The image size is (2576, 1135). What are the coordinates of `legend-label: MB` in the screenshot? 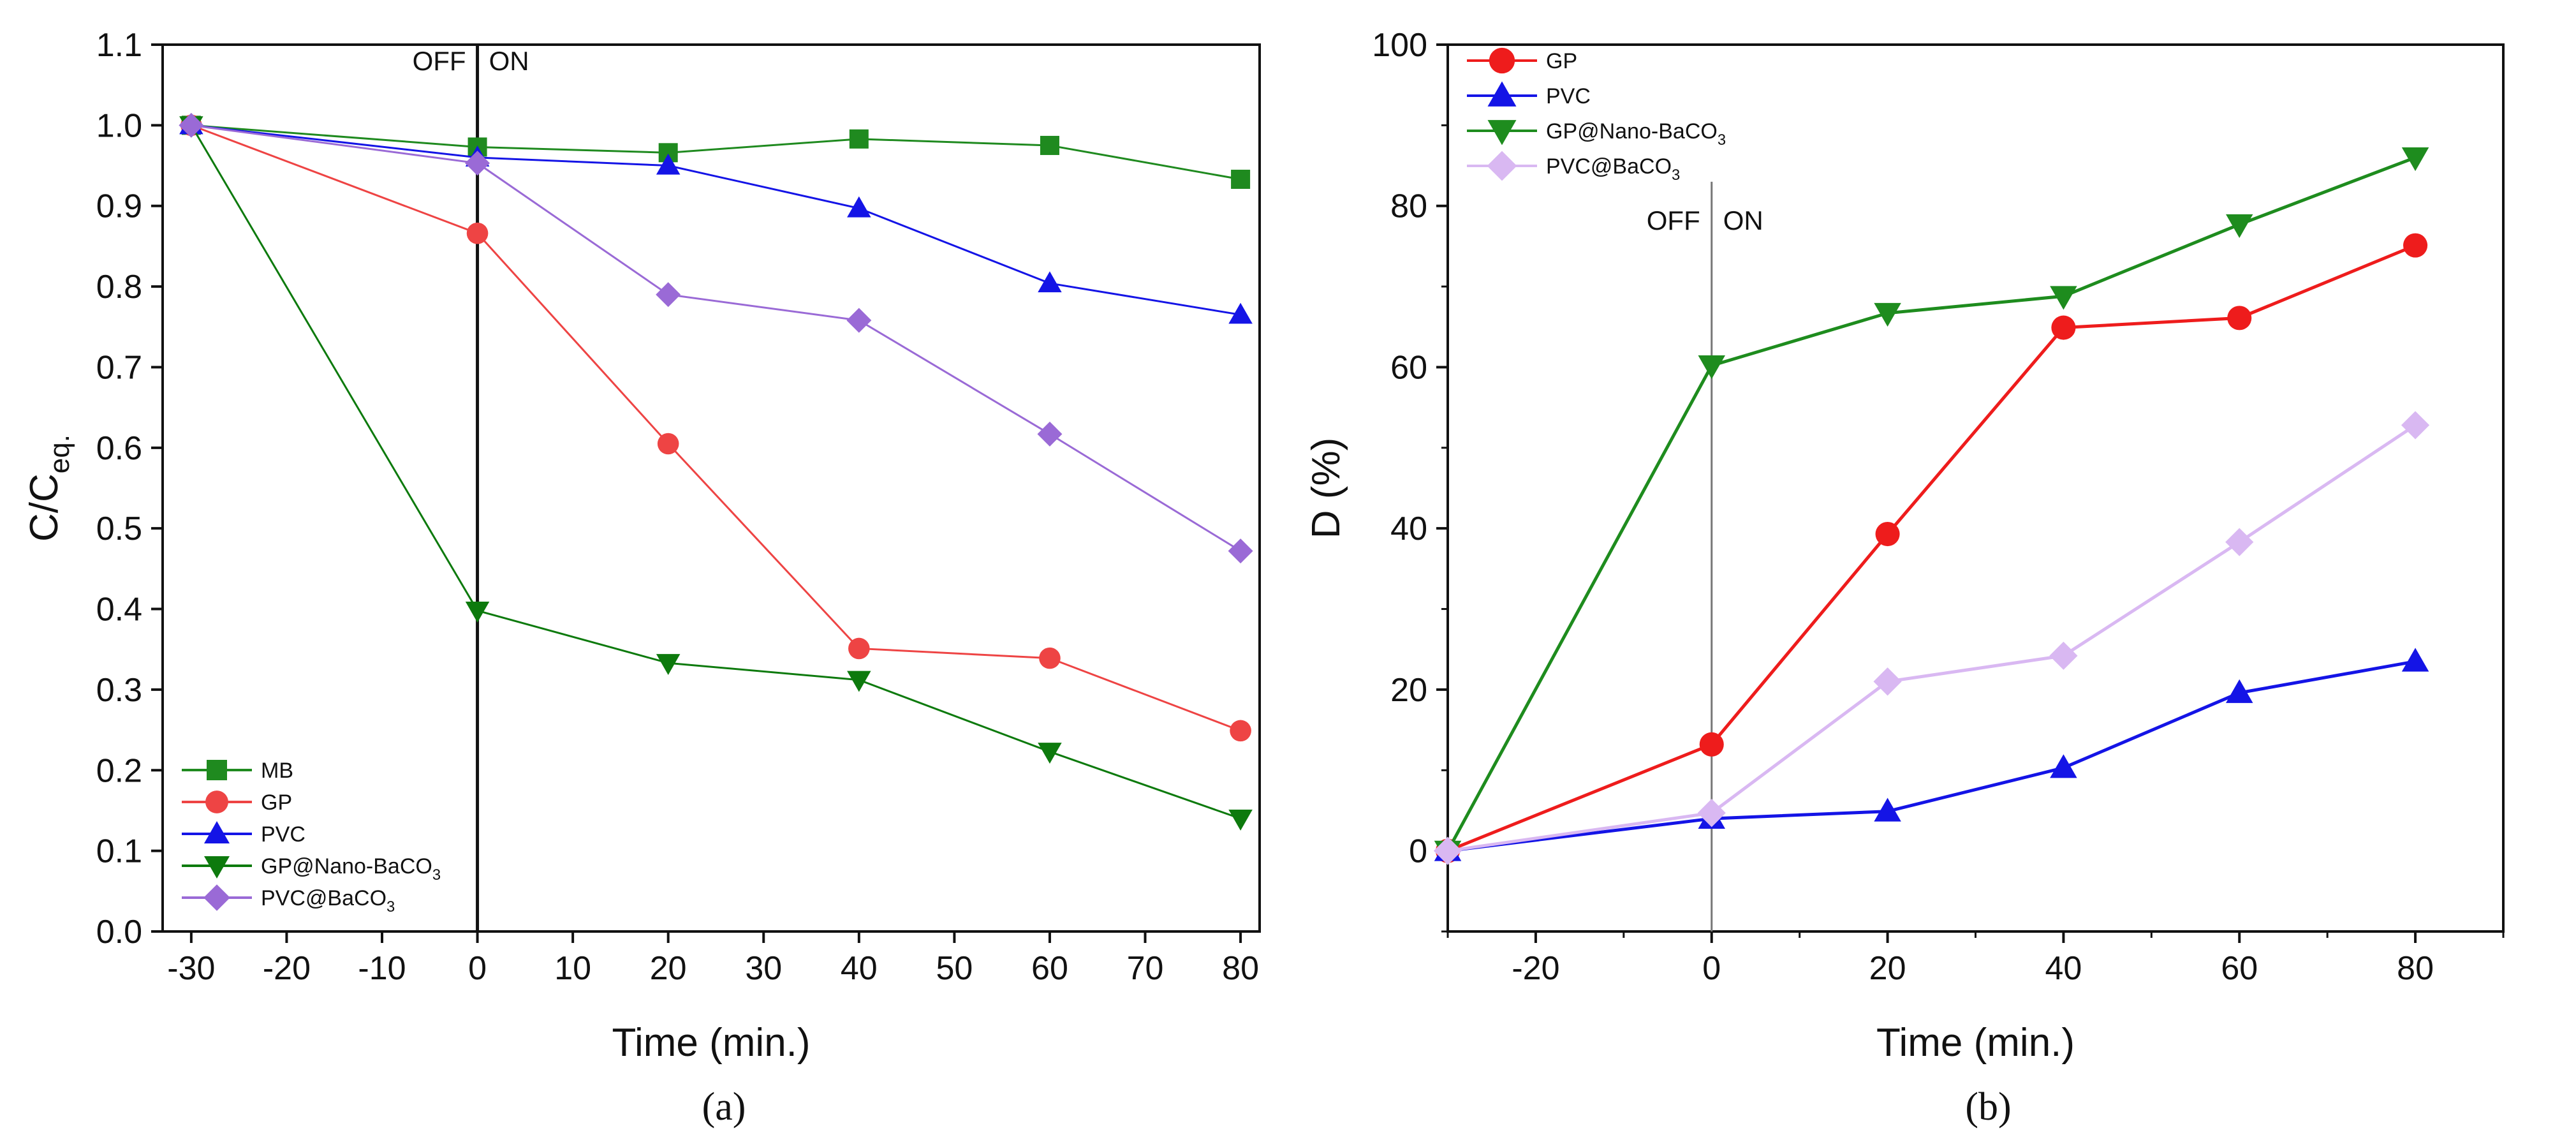 It's located at (277, 771).